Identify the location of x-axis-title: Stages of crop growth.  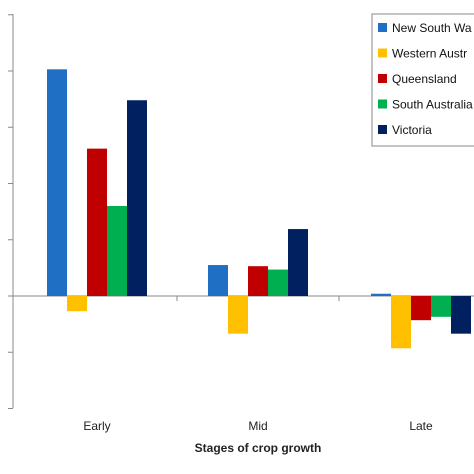
(258, 448).